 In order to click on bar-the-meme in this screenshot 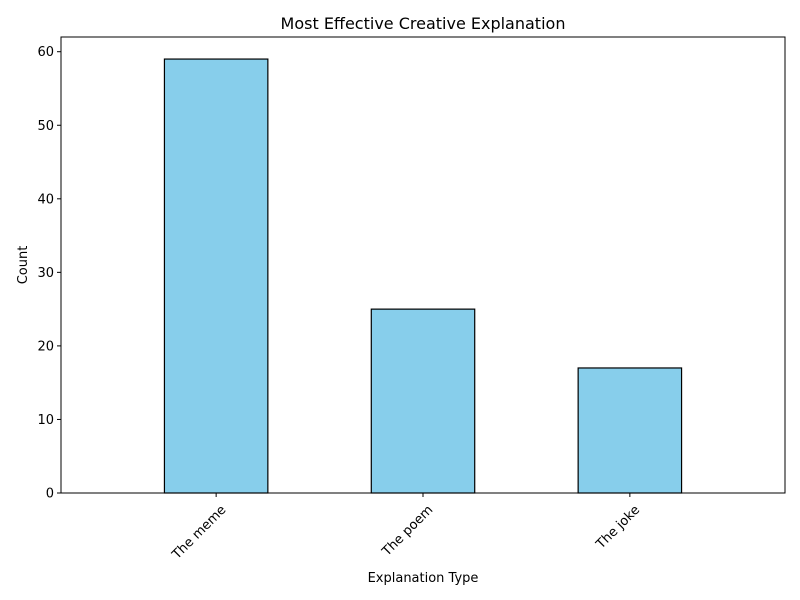, I will do `click(216, 276)`.